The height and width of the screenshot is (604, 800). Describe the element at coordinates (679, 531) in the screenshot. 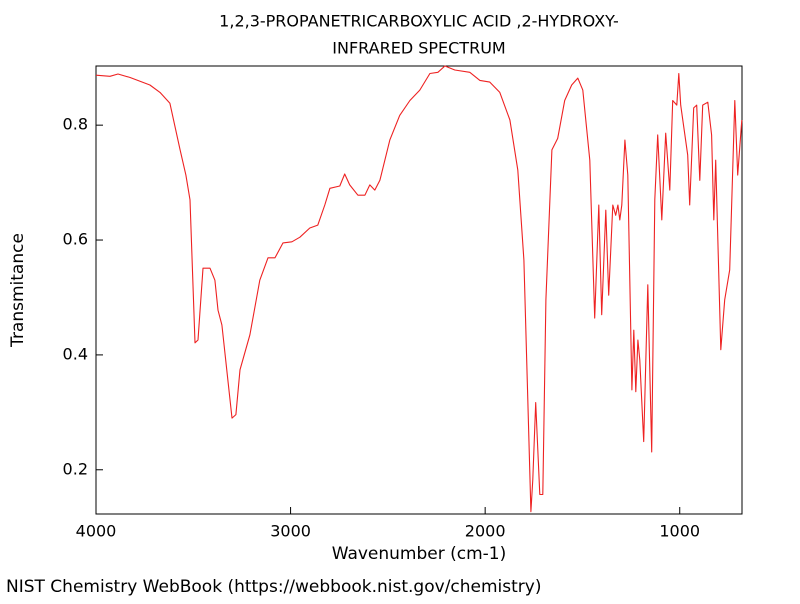

I see `x-tick-label: 1000` at that location.